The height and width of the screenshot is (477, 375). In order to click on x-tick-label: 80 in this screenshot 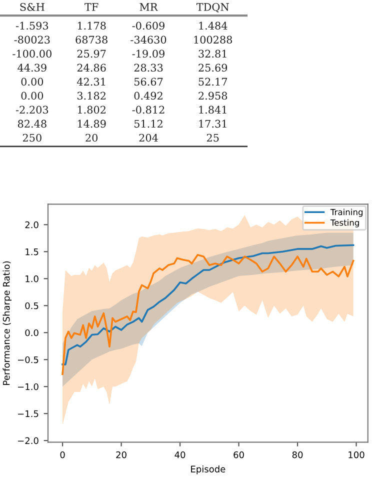, I will do `click(297, 454)`.